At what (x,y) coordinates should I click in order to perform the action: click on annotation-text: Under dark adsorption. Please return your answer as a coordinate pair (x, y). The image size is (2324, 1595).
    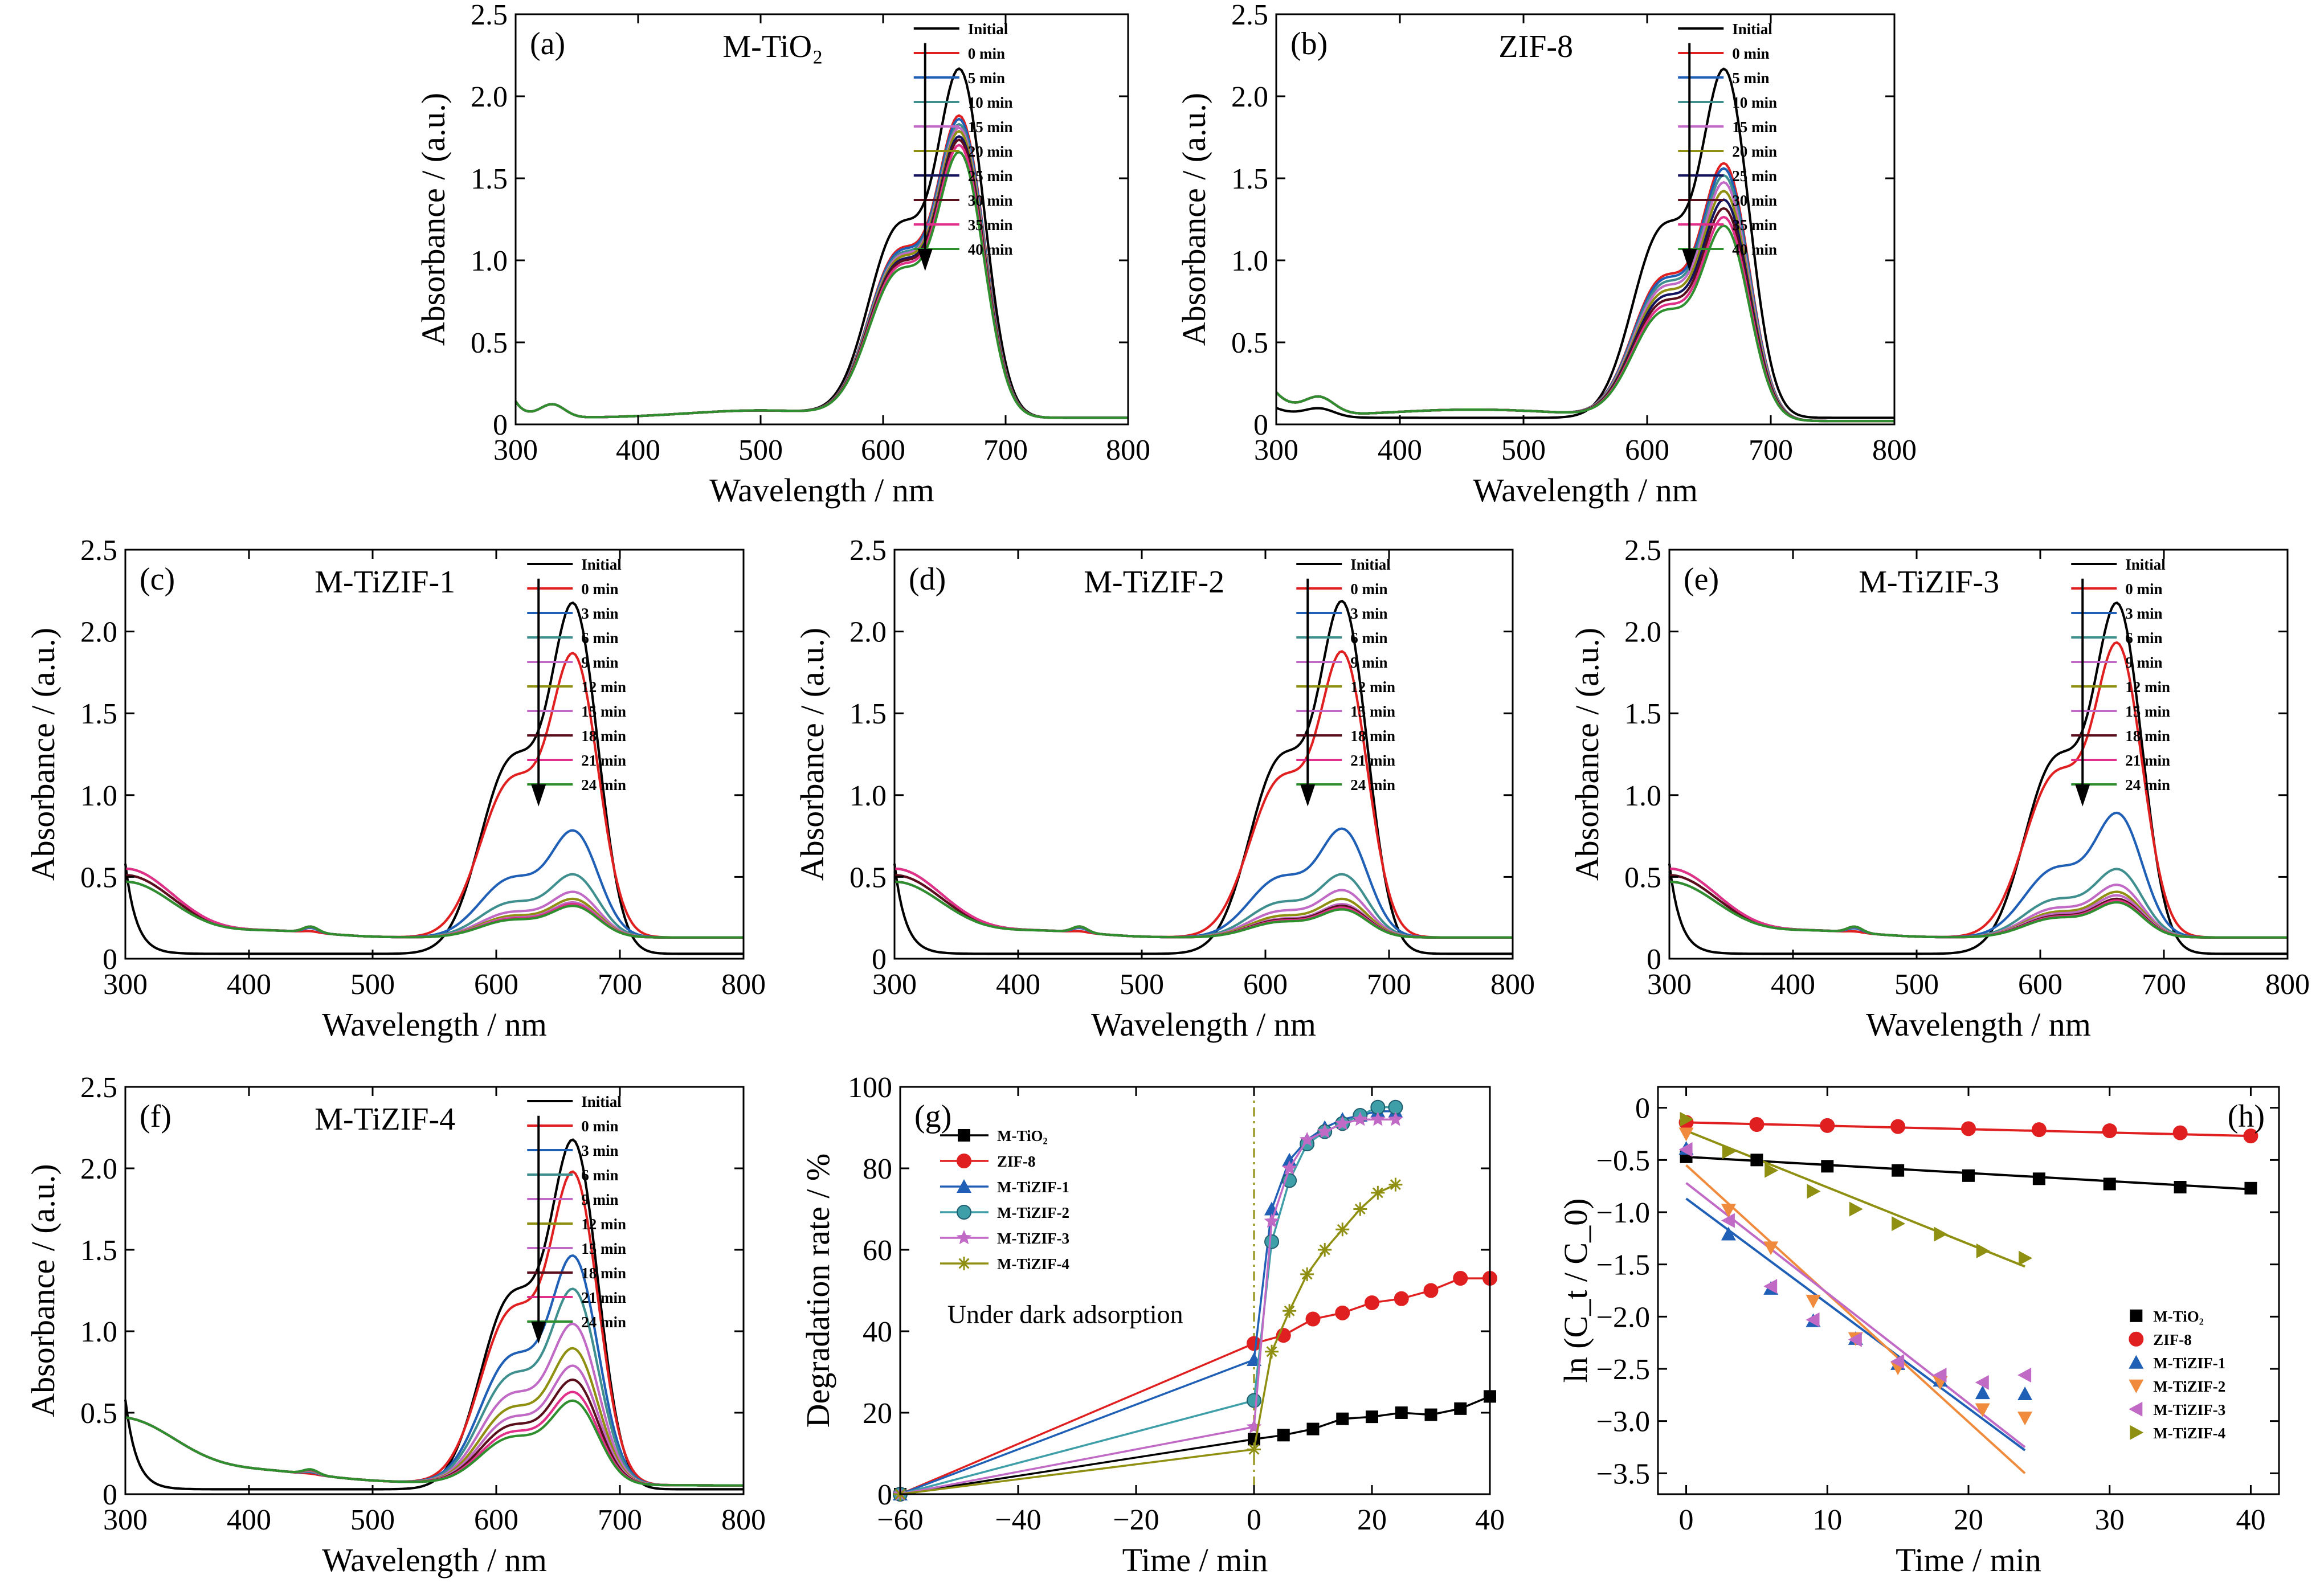
    Looking at the image, I should click on (1065, 1314).